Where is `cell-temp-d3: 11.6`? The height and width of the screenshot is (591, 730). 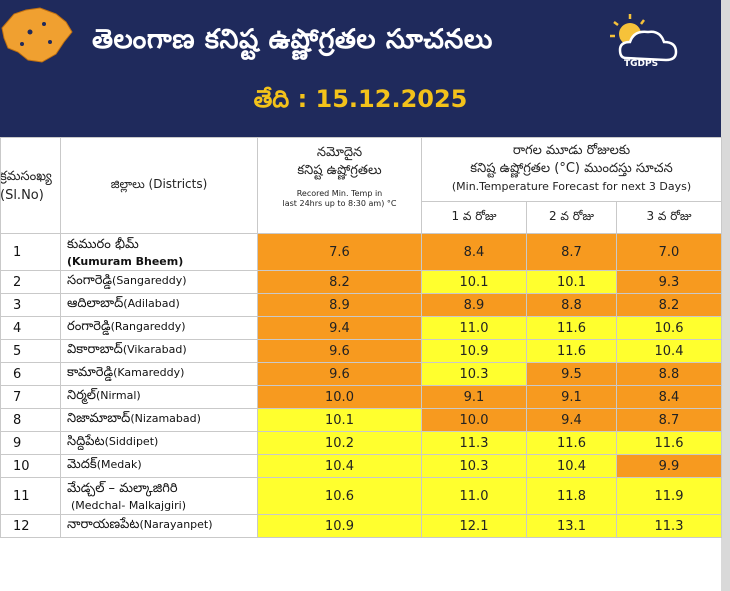 cell-temp-d3: 11.6 is located at coordinates (669, 443).